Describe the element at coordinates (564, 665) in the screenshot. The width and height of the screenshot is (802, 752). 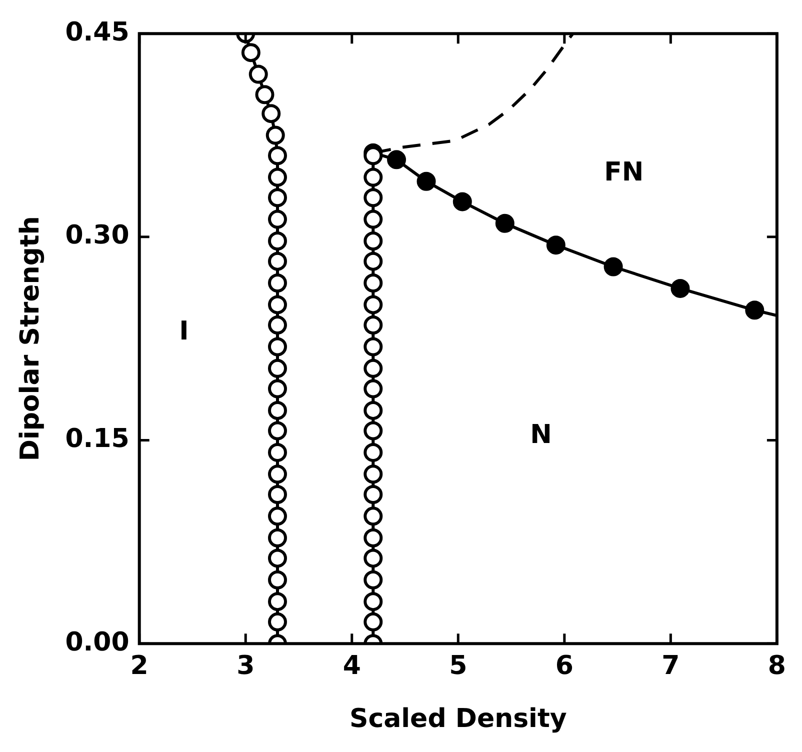
I see `x-tick-label: 6` at that location.